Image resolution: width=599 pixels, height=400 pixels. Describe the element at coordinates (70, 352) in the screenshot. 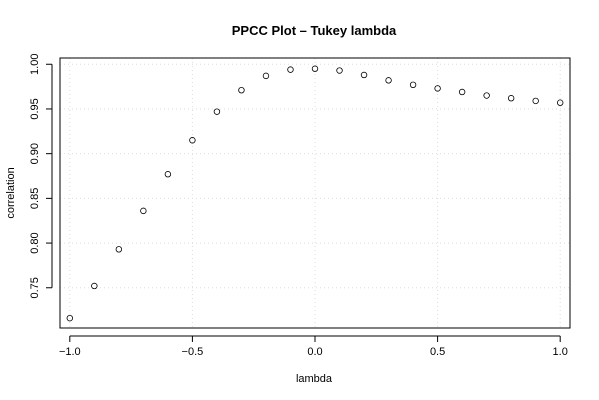

I see `x-tick-label-0: −1.0` at that location.